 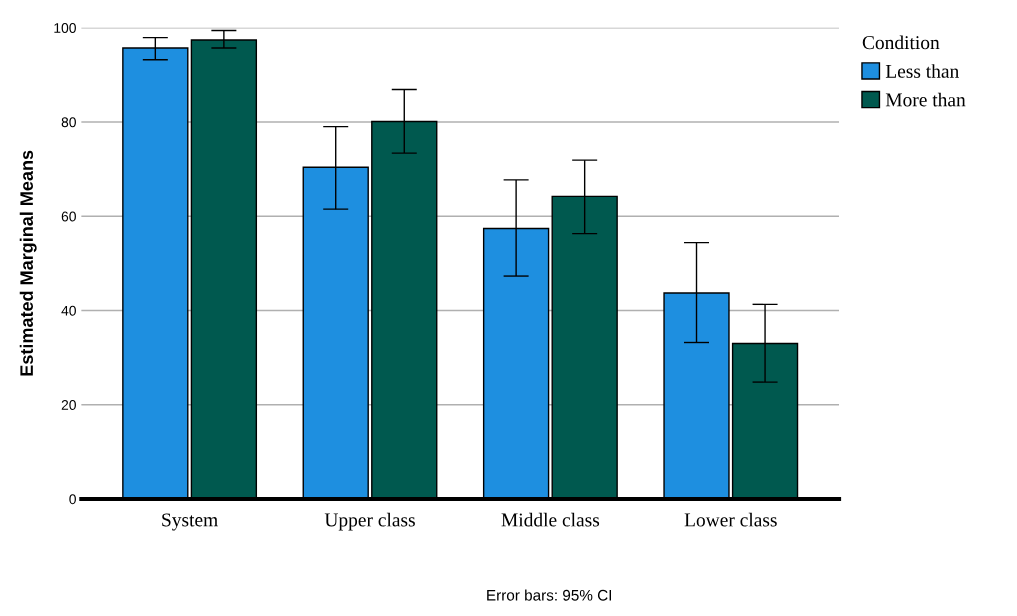 What do you see at coordinates (369, 521) in the screenshot?
I see `x-tick-label: Upper class` at bounding box center [369, 521].